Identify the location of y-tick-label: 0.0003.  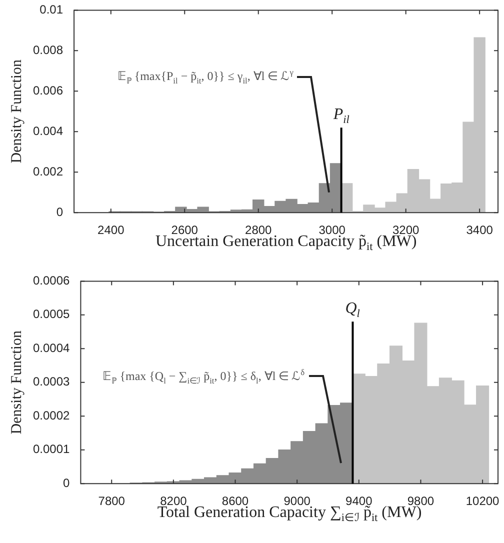
(51, 381).